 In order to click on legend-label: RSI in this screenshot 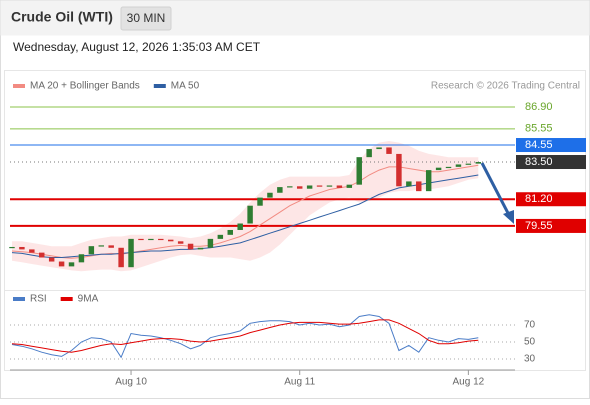, I will do `click(38, 299)`.